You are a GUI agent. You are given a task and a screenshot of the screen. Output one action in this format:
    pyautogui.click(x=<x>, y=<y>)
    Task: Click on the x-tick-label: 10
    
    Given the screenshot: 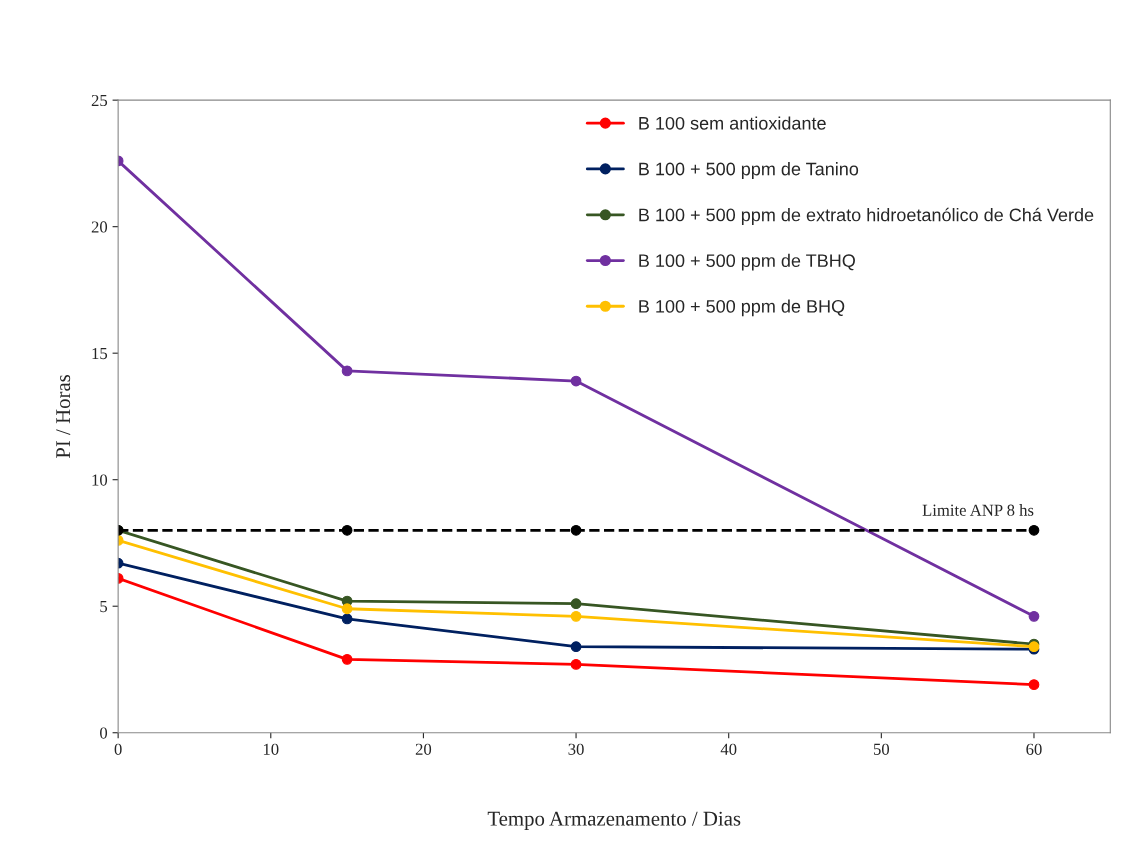 What is the action you would take?
    pyautogui.click(x=271, y=749)
    